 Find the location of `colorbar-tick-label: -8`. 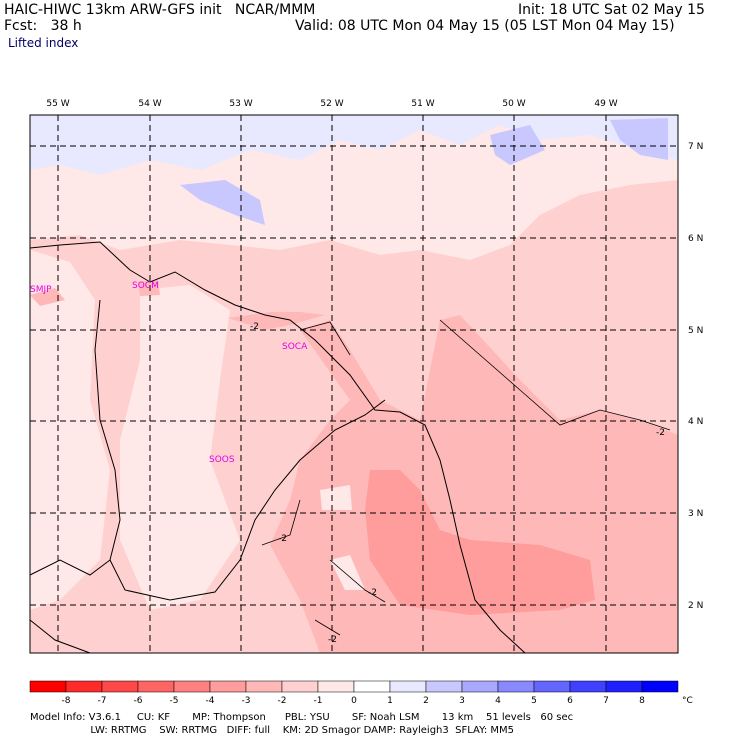

colorbar-tick-label: -8 is located at coordinates (66, 701).